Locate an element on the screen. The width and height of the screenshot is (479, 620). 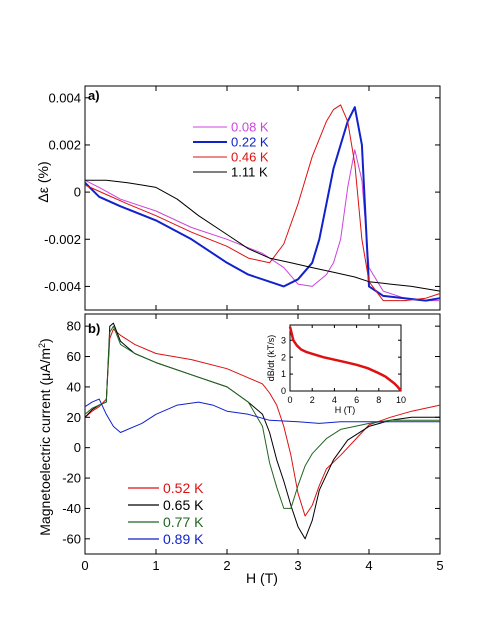
panel-b-legend: 0.52 K0.65 K0.77 K0.89 K is located at coordinates (166, 513).